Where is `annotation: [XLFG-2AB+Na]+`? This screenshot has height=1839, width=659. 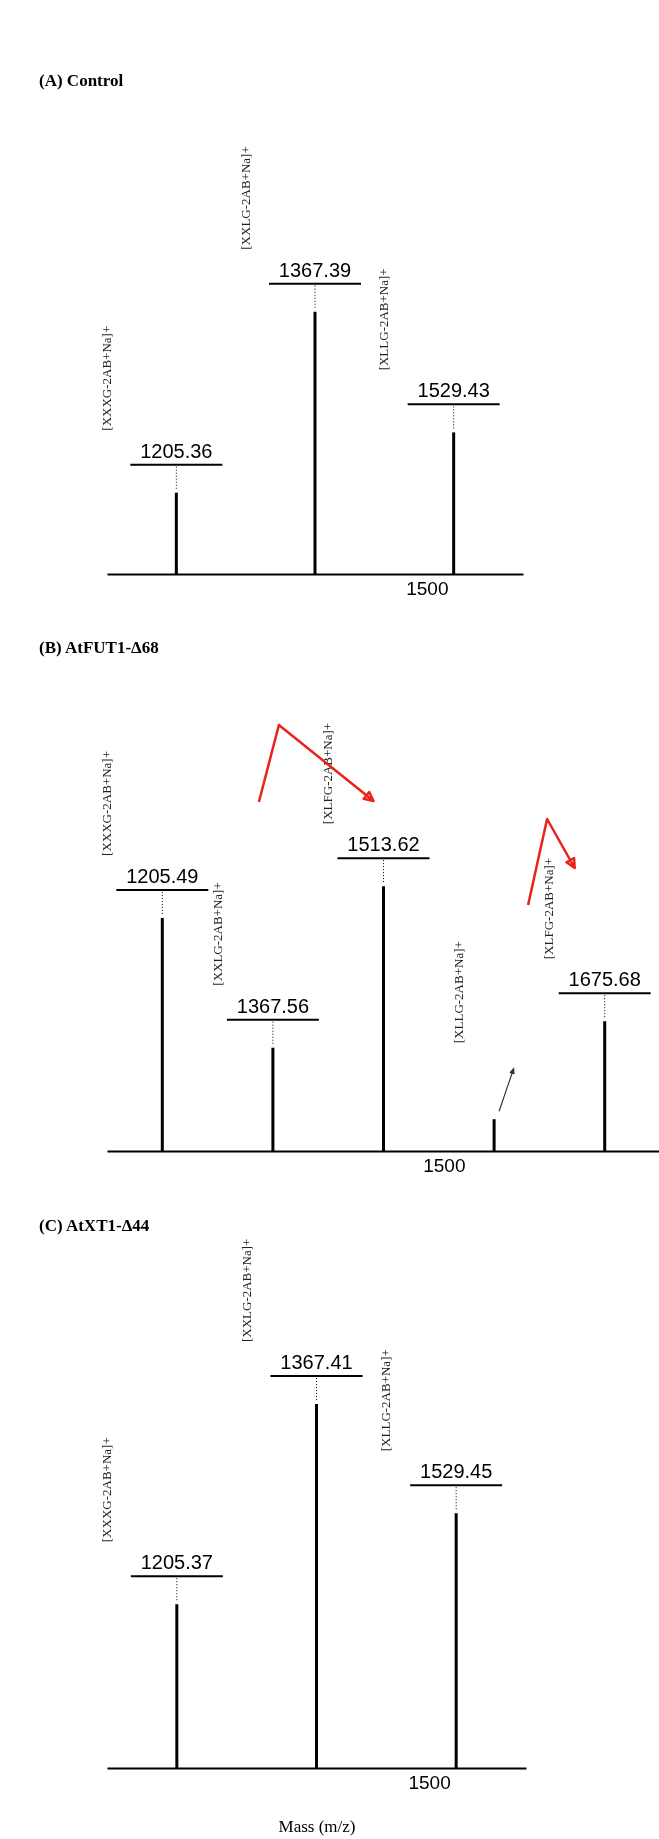
annotation: [XLFG-2AB+Na]+ is located at coordinates (549, 908).